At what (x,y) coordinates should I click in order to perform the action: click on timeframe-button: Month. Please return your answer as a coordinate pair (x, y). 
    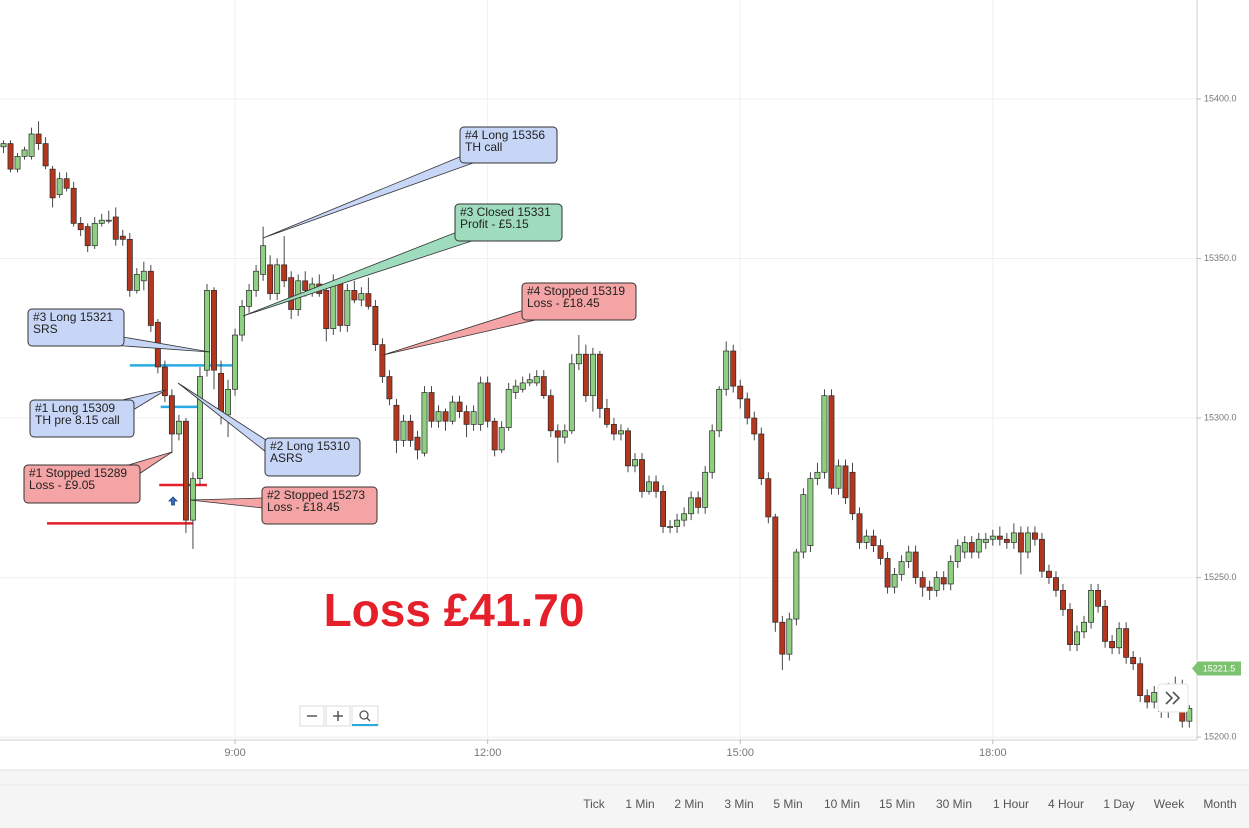
    Looking at the image, I should click on (1219, 804).